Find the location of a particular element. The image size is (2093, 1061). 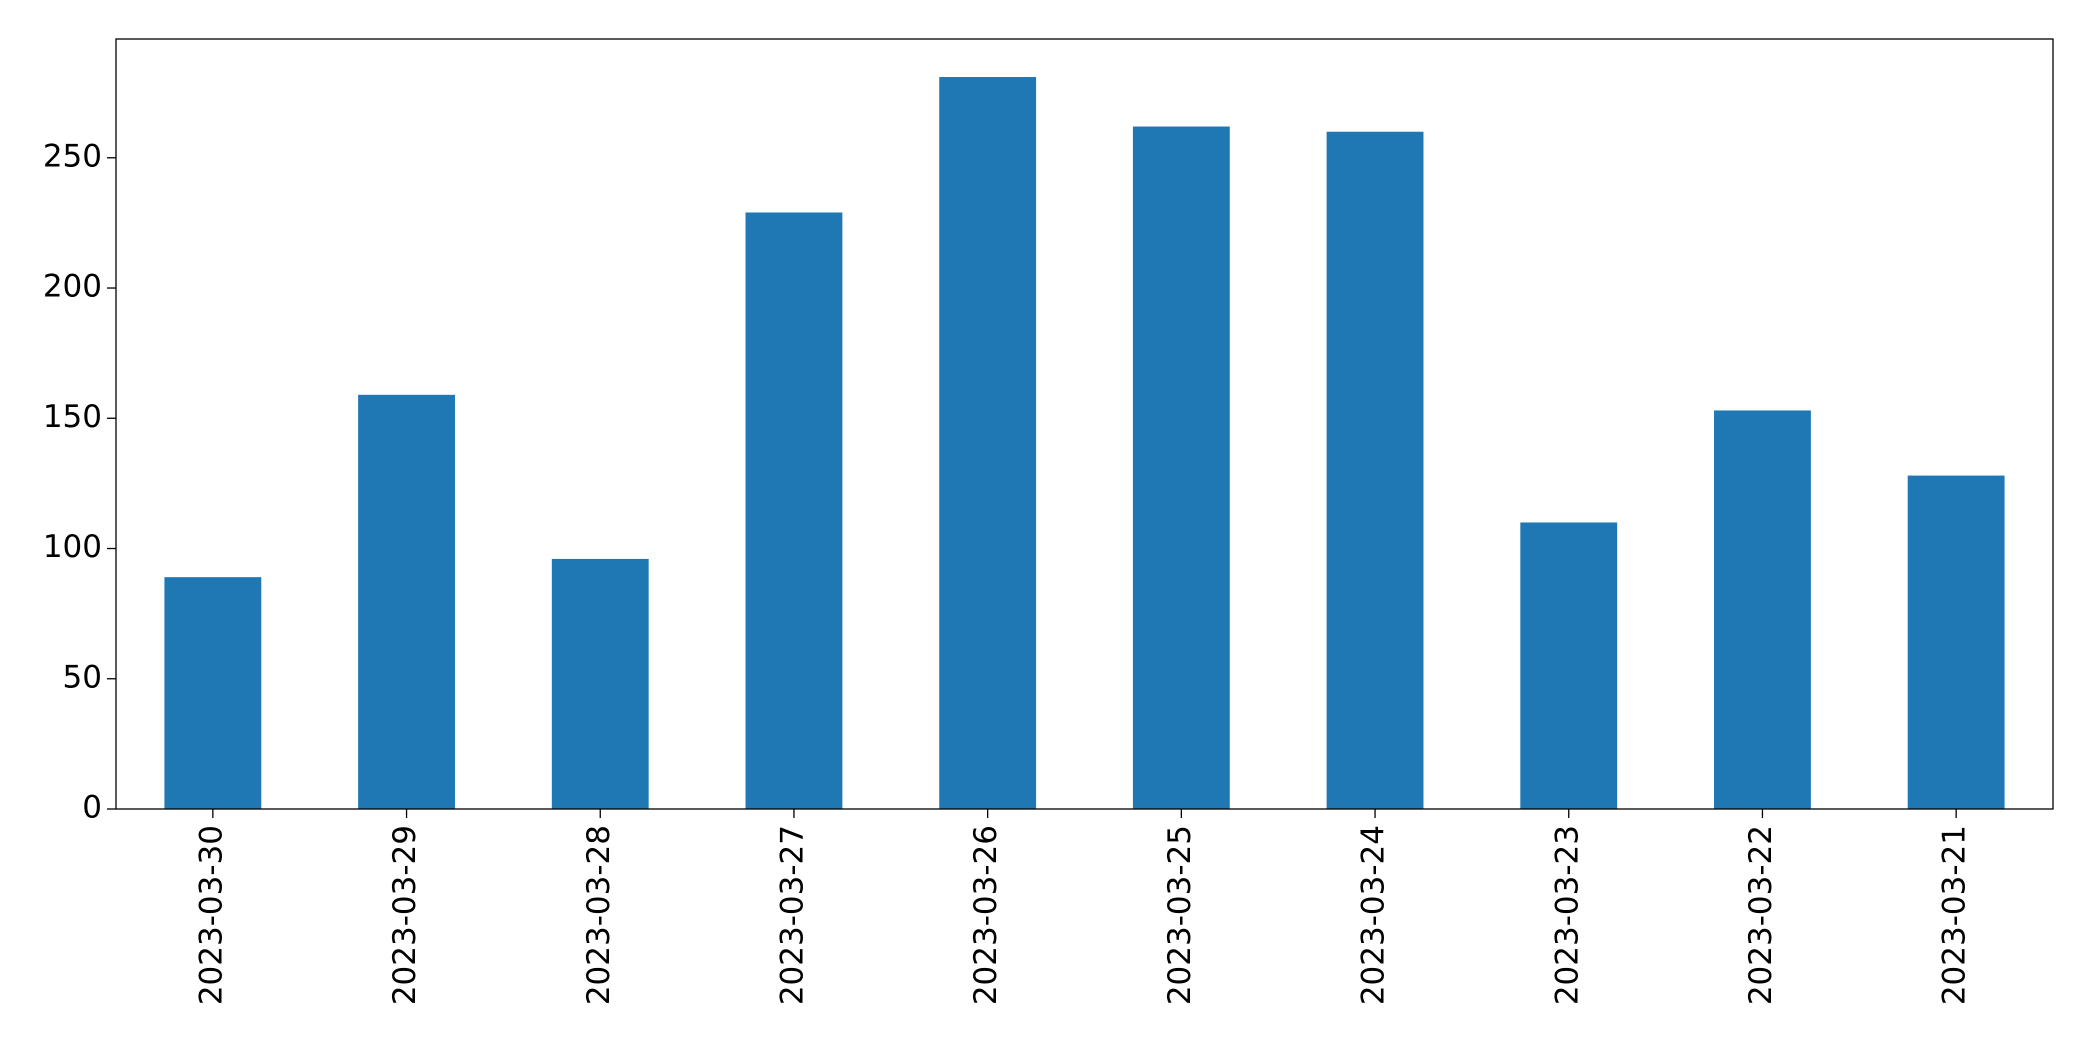

x-tick-label: 2023-03-25 is located at coordinates (1180, 915).